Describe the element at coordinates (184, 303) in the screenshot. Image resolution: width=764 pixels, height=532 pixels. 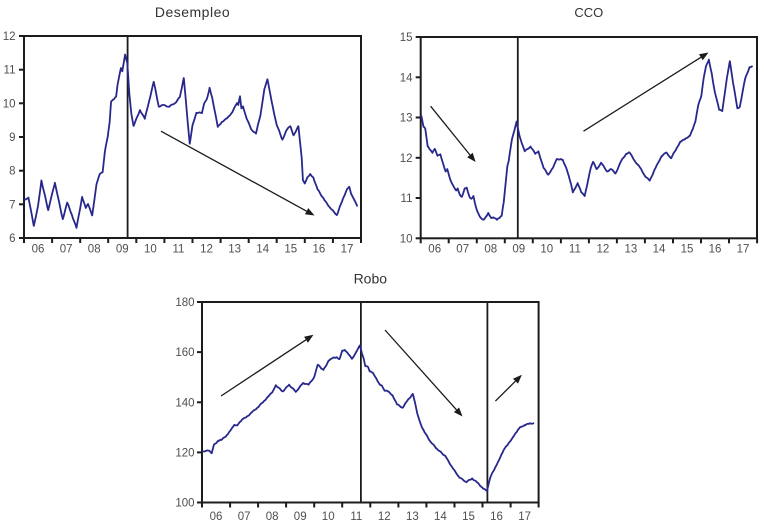
I see `svg-text: 180` at that location.